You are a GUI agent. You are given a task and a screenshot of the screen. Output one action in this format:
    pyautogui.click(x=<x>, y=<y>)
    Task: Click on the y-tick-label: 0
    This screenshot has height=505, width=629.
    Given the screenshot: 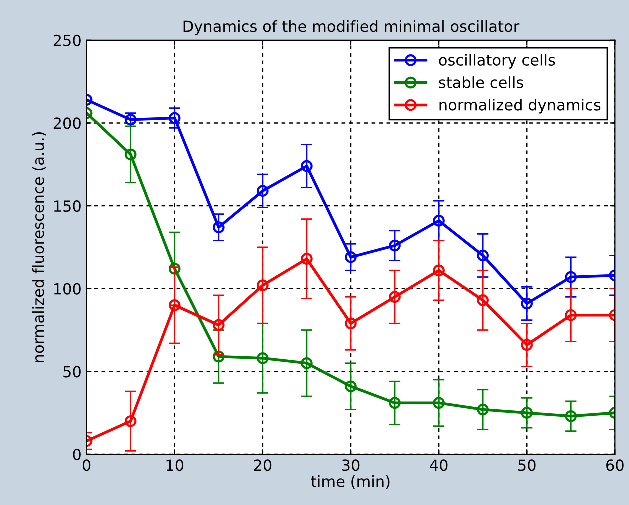 What is the action you would take?
    pyautogui.click(x=77, y=454)
    